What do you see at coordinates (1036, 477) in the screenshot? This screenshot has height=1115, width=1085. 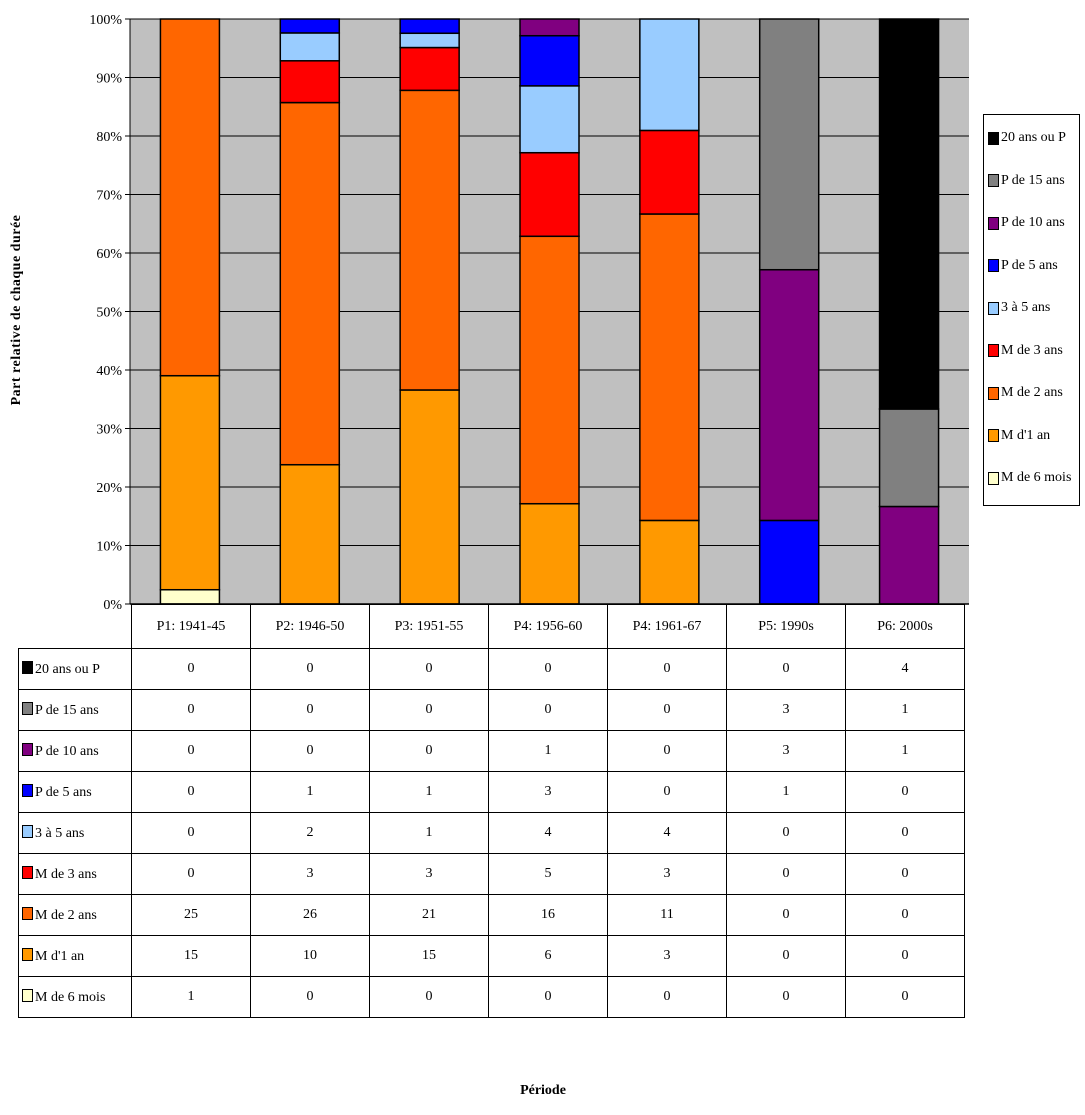 I see `legend-label: M de 6 mois` at bounding box center [1036, 477].